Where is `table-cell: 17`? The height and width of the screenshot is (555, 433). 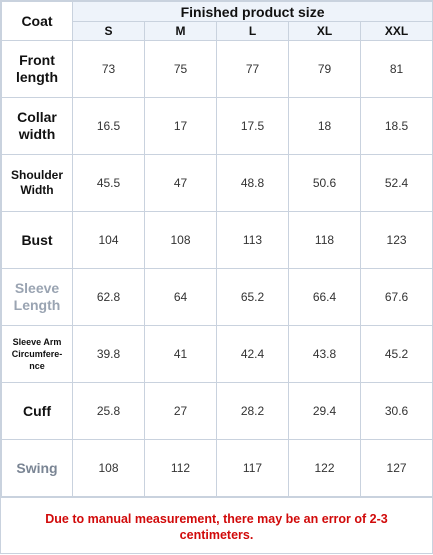 table-cell: 17 is located at coordinates (180, 126).